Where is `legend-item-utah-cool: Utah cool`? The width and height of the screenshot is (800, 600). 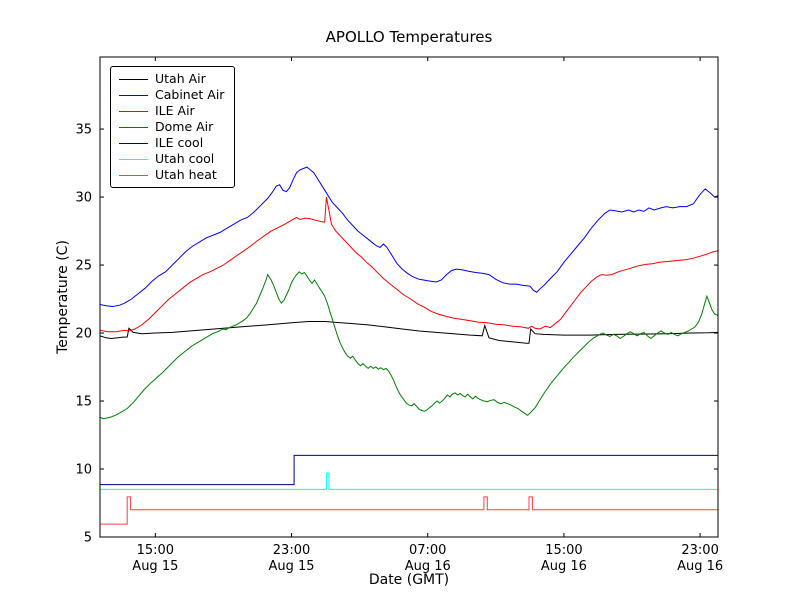 legend-item-utah-cool: Utah cool is located at coordinates (171, 159).